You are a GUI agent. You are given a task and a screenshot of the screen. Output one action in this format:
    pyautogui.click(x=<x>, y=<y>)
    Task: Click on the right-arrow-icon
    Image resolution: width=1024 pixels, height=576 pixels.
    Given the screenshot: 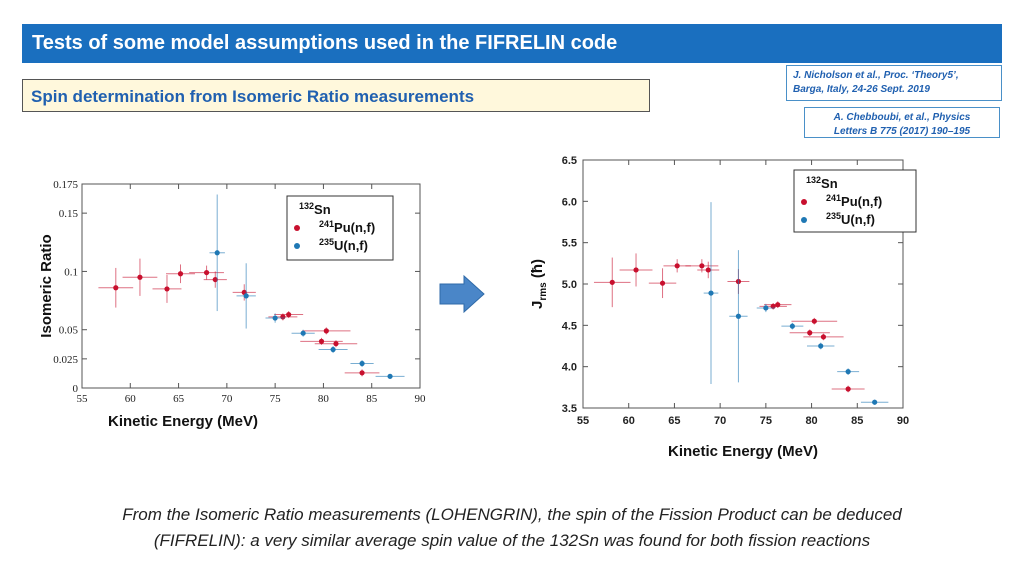 What is the action you would take?
    pyautogui.click(x=462, y=294)
    